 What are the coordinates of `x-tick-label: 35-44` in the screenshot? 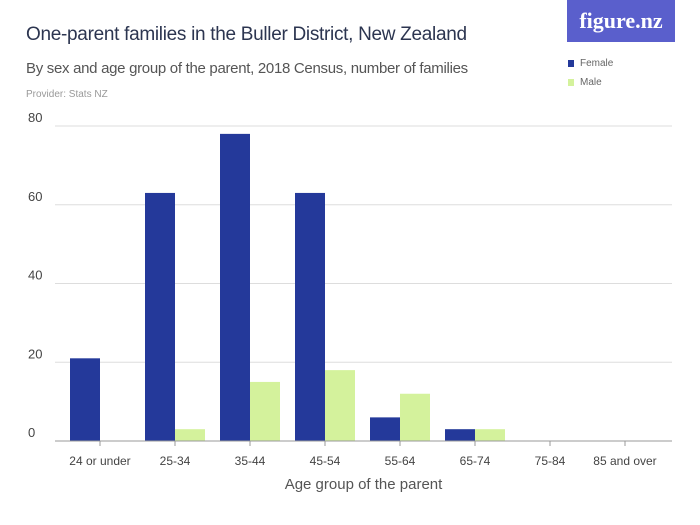 It's located at (250, 461).